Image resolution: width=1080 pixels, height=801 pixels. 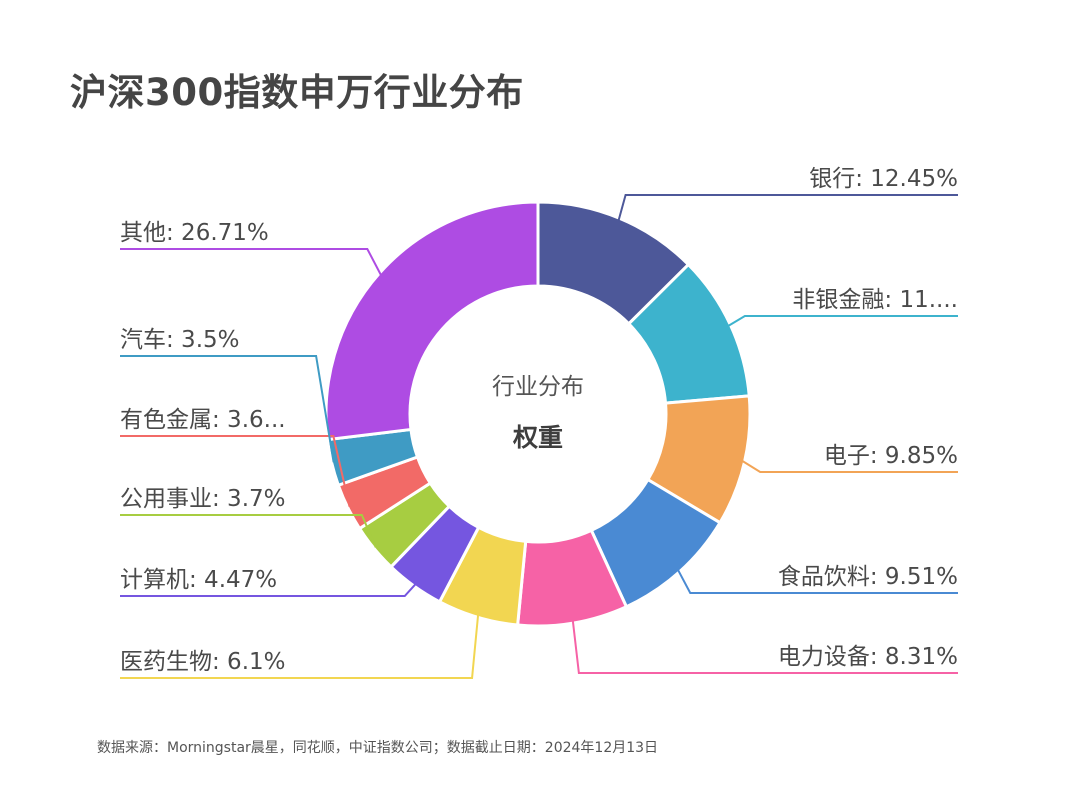 What do you see at coordinates (198, 580) in the screenshot?
I see `slice-label-7: 计算机: 4.47%` at bounding box center [198, 580].